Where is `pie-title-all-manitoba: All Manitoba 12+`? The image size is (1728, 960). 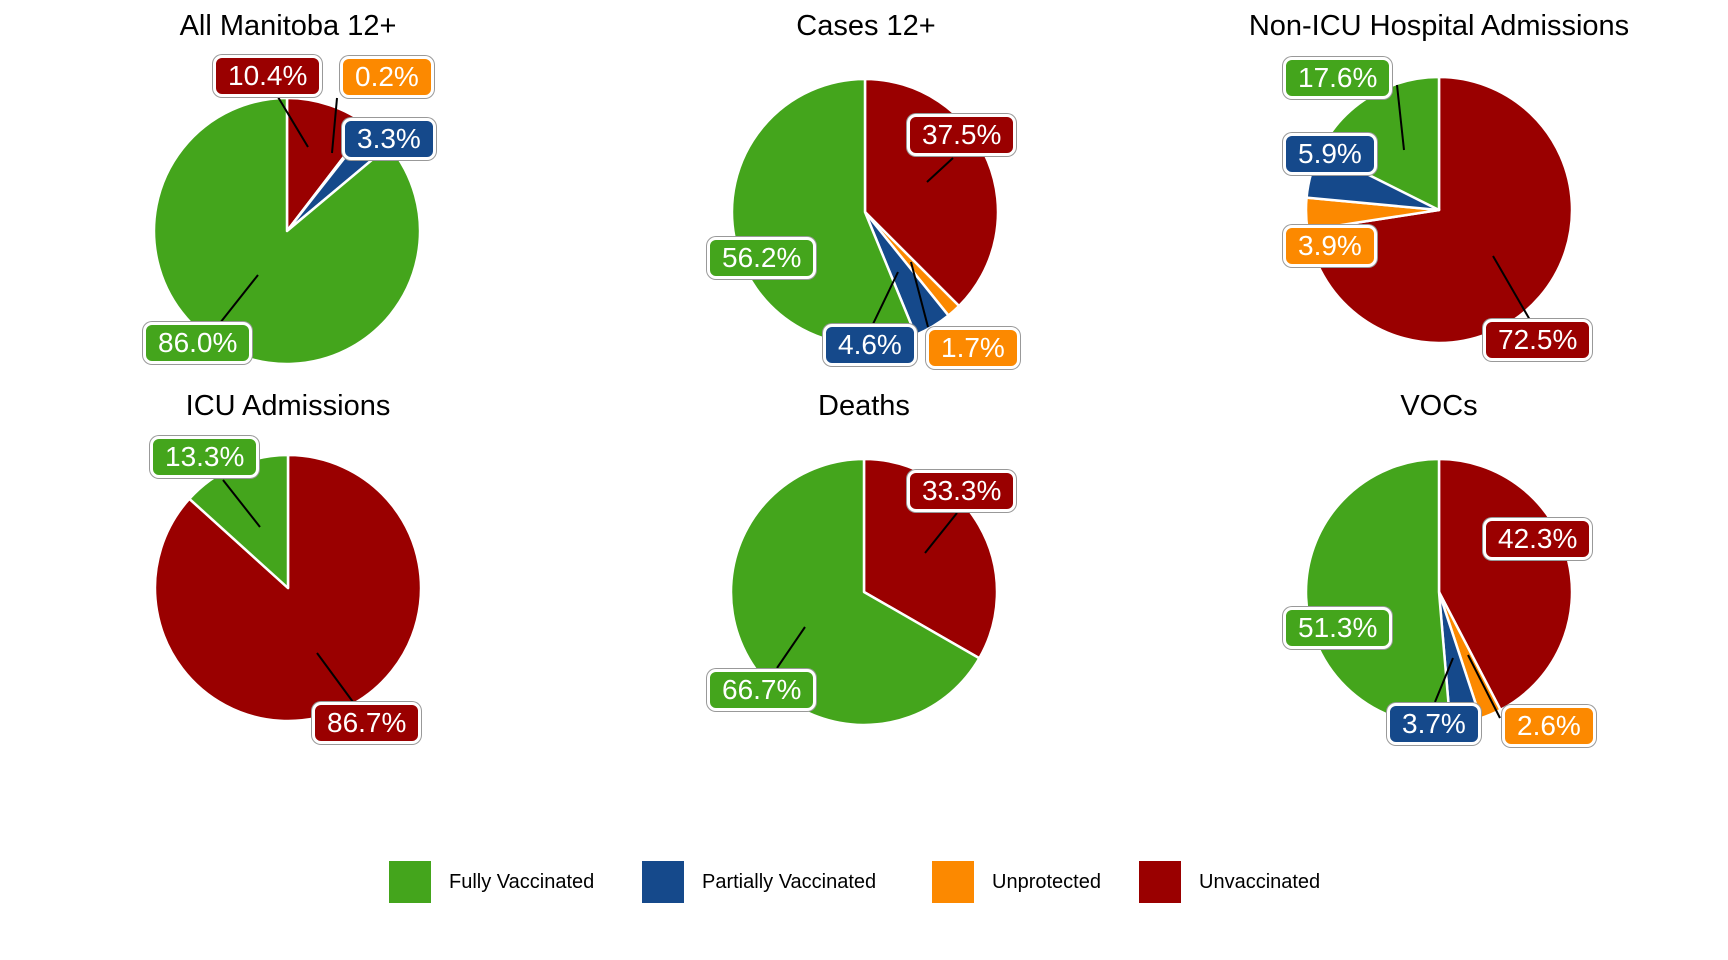 pie-title-all-manitoba: All Manitoba 12+ is located at coordinates (288, 26).